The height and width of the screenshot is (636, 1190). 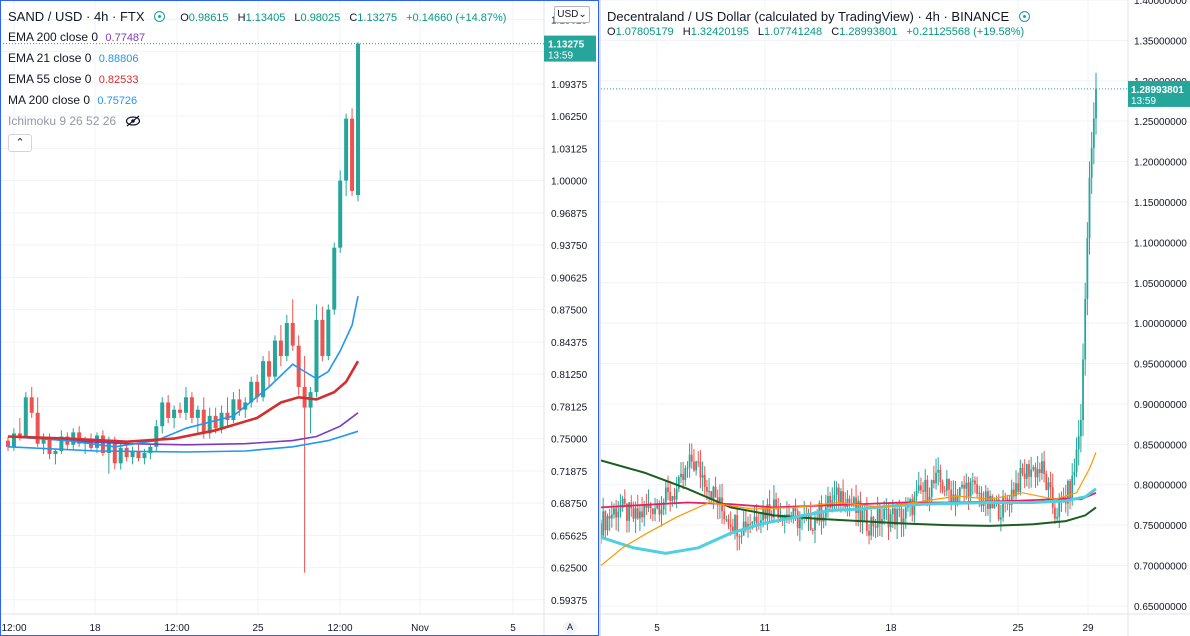 What do you see at coordinates (73, 100) in the screenshot?
I see `indicator-ma200: MA 200 close 0 0.75726` at bounding box center [73, 100].